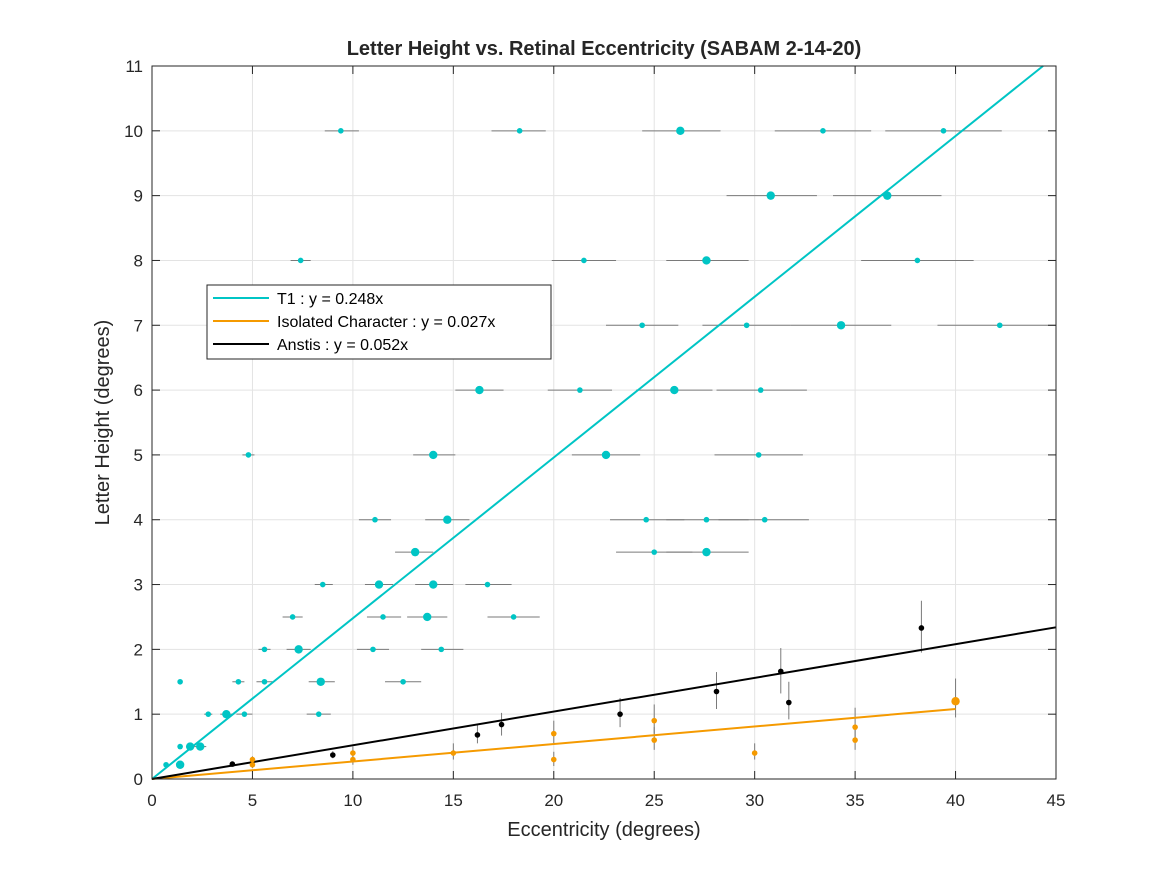  Describe the element at coordinates (252, 800) in the screenshot. I see `x-tick-label: 5` at that location.